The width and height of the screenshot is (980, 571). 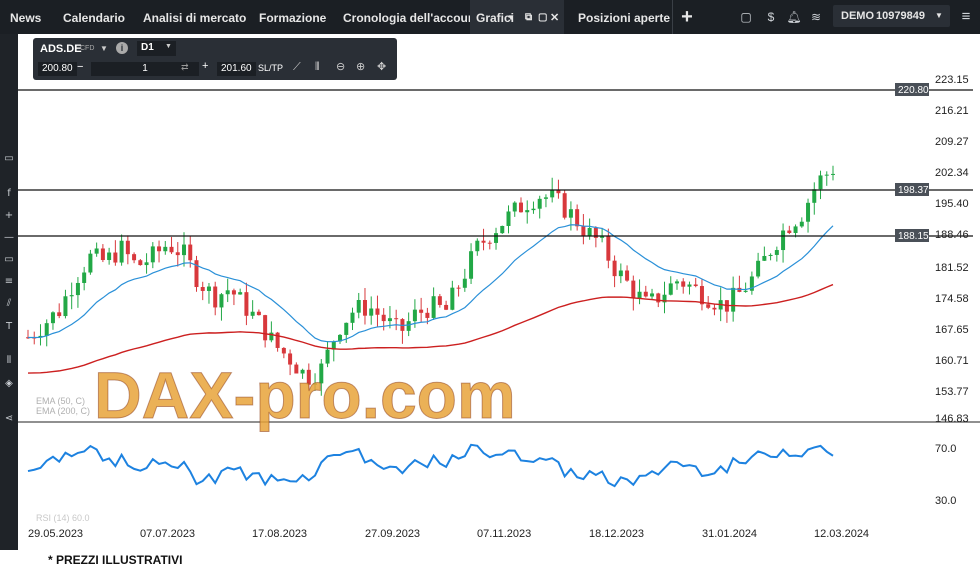 What do you see at coordinates (430, 465) in the screenshot?
I see `rsi-line` at bounding box center [430, 465].